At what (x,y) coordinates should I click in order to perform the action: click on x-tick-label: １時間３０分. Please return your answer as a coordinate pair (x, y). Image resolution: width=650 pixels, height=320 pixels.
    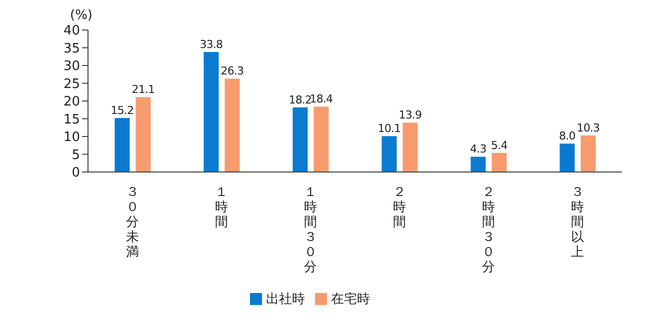
    Looking at the image, I should click on (310, 230).